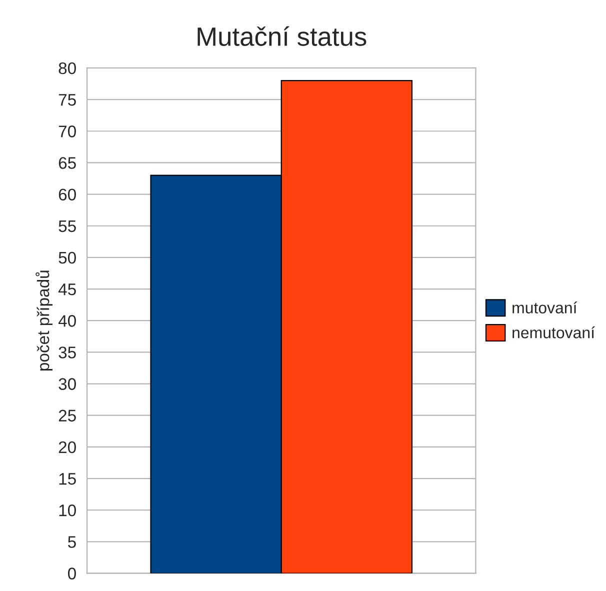 The image size is (606, 591). What do you see at coordinates (67, 258) in the screenshot?
I see `y-tick-label: 50` at bounding box center [67, 258].